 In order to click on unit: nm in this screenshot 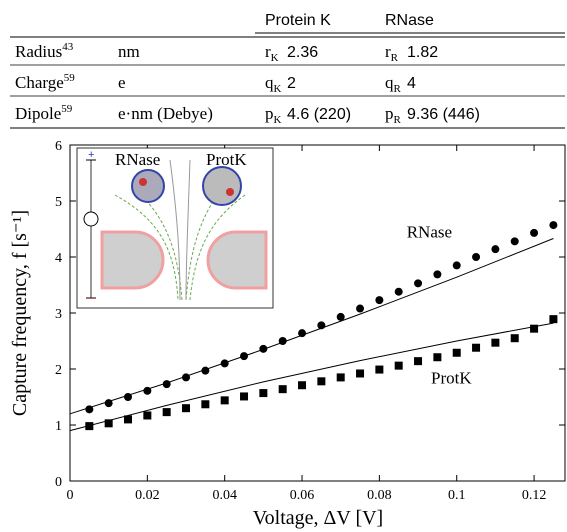, I will do `click(129, 51)`.